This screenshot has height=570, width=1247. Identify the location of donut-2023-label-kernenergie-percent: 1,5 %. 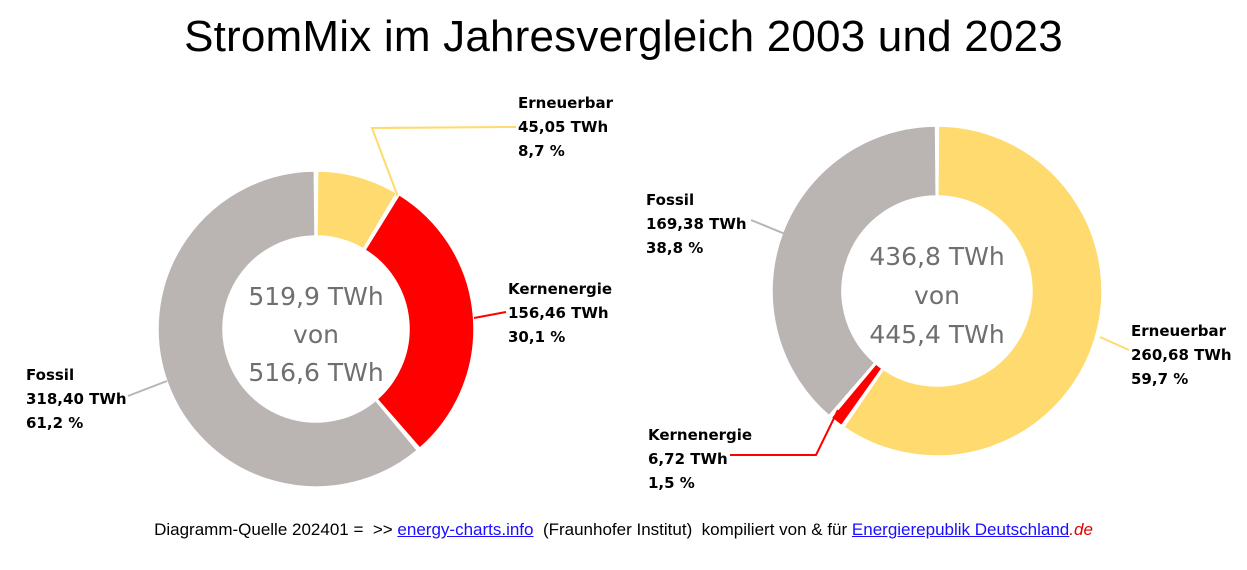
(671, 483).